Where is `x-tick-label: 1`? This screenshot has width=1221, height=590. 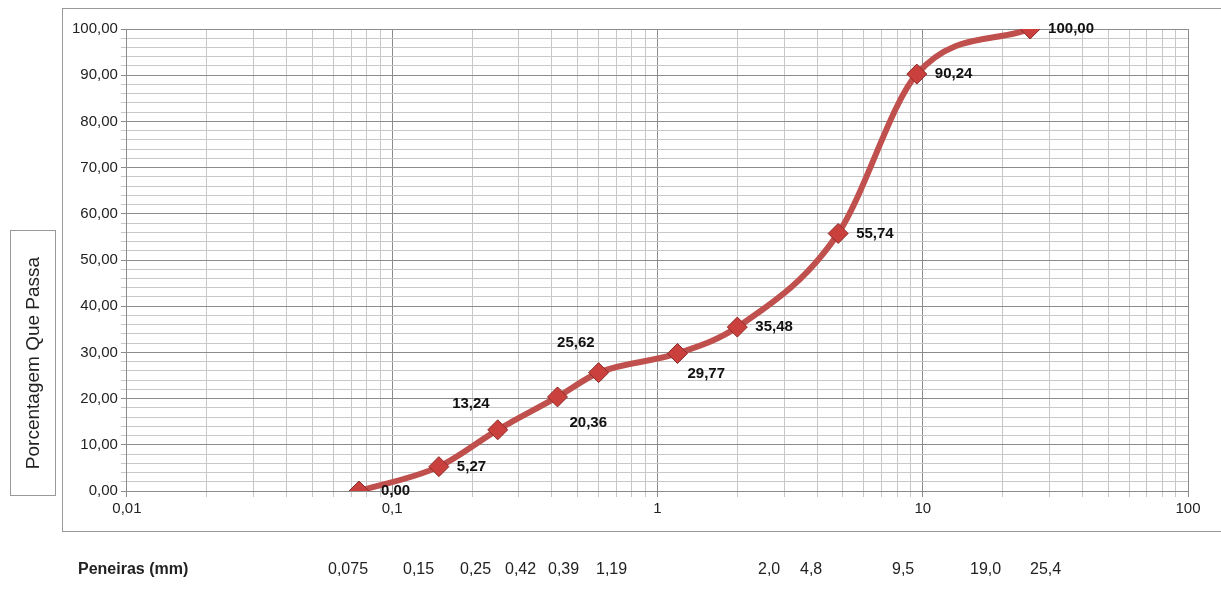 x-tick-label: 1 is located at coordinates (657, 508).